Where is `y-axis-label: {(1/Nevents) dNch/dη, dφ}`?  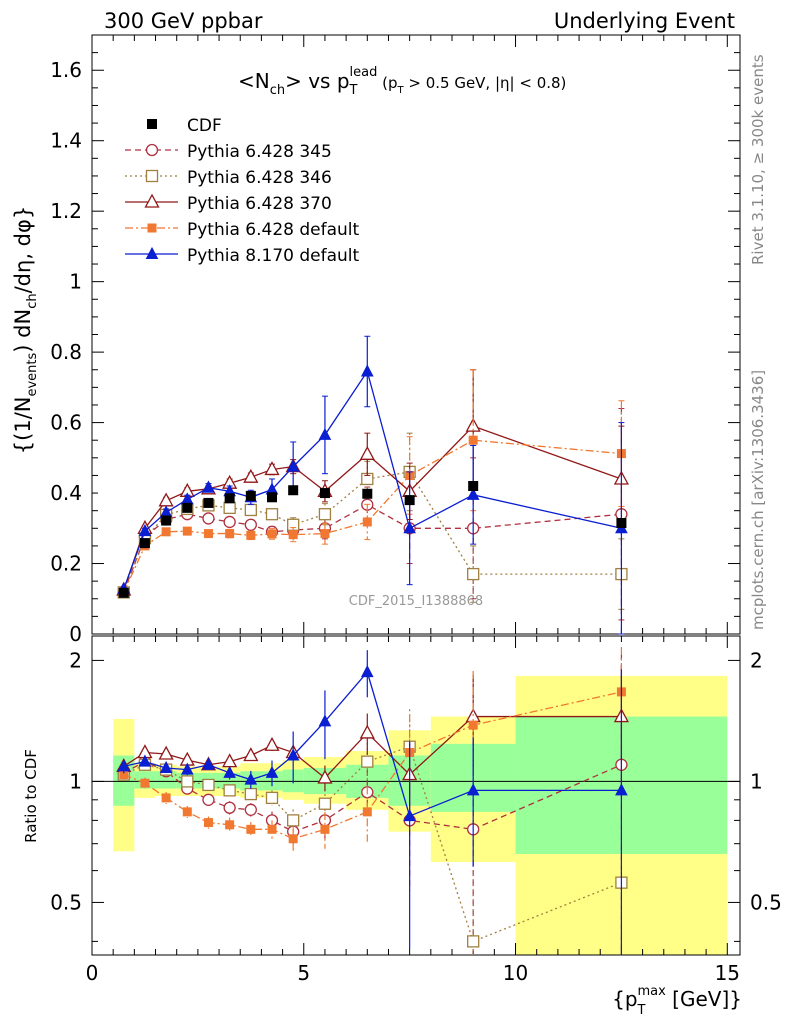 y-axis-label: {(1/Nevents) dNch/dη, dφ} is located at coordinates (25, 330).